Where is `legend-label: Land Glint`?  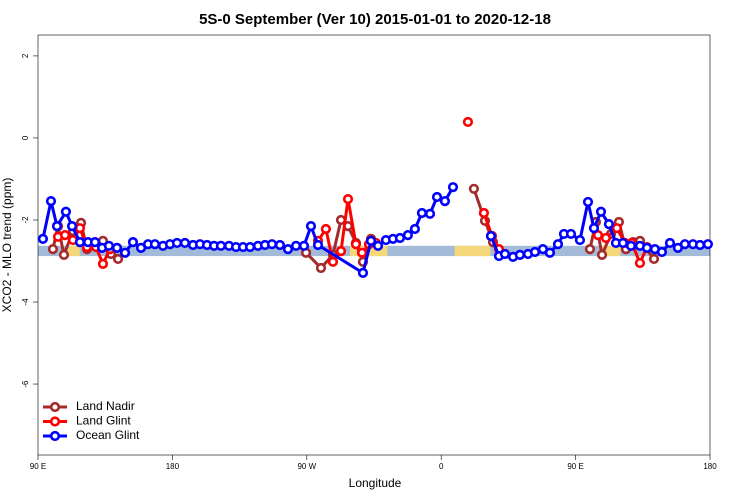 legend-label: Land Glint is located at coordinates (103, 421).